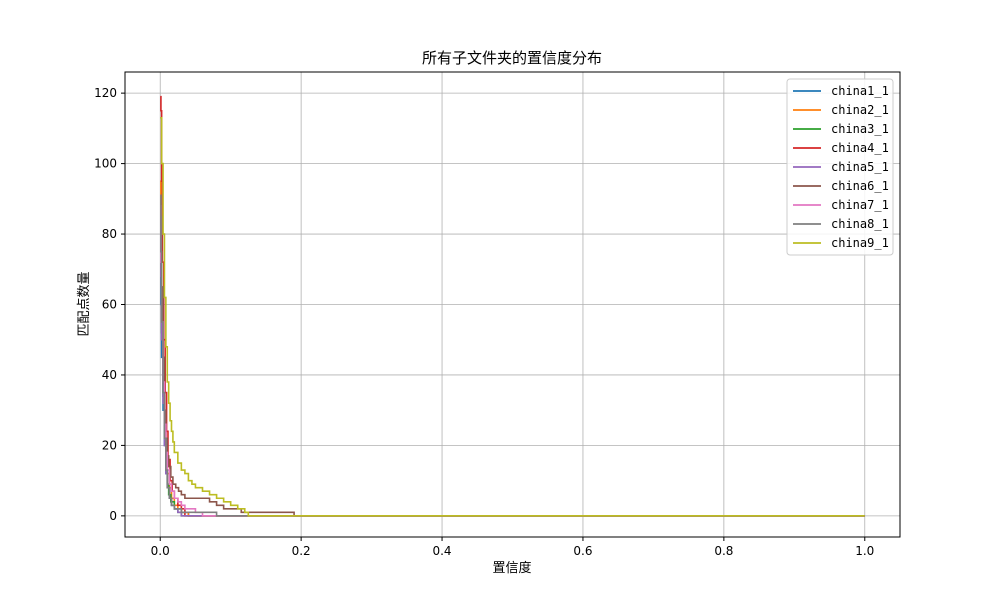 The image size is (1000, 600). What do you see at coordinates (113, 516) in the screenshot?
I see `y-tick-label: 0` at bounding box center [113, 516].